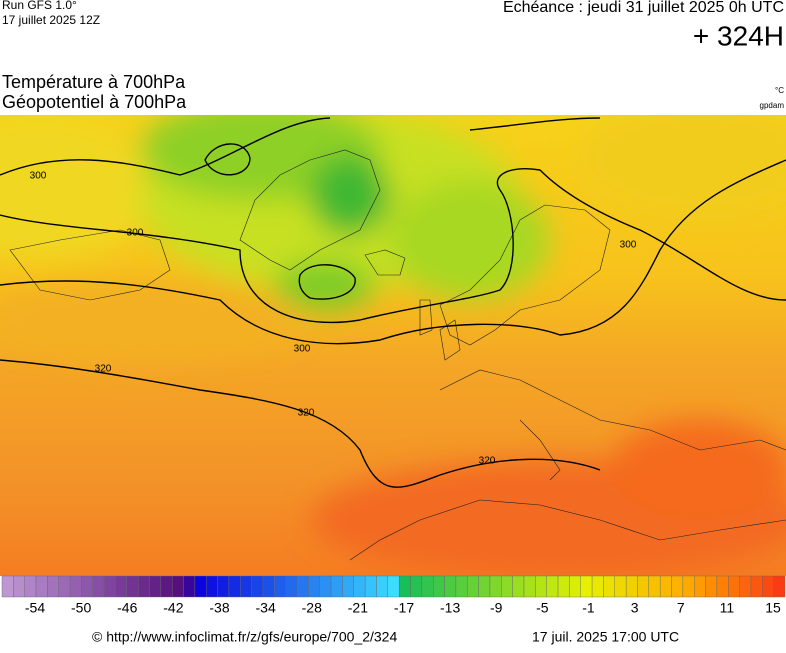 The height and width of the screenshot is (653, 786). Describe the element at coordinates (219, 608) in the screenshot. I see `colorbar-tick-label: -38` at that location.